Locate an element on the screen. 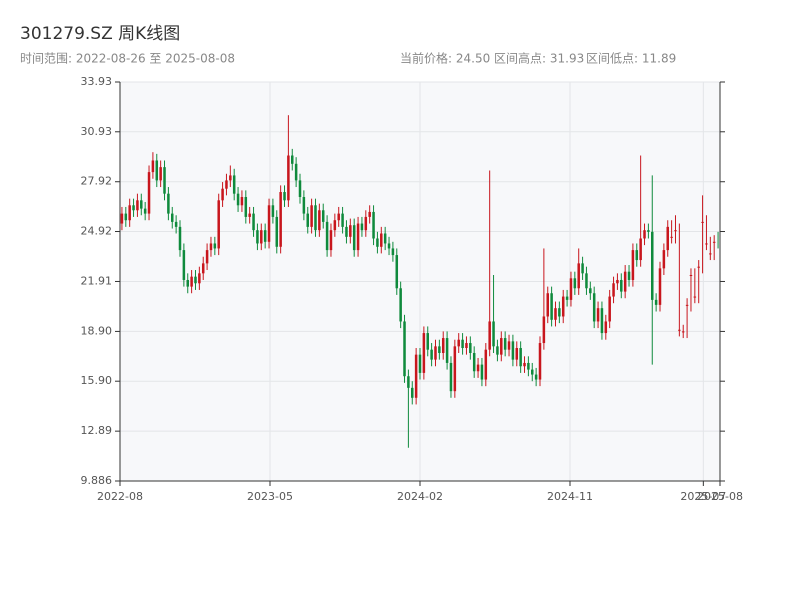 Image resolution: width=800 pixels, height=600 pixels. x-tick-label: 2025-07 is located at coordinates (703, 496).